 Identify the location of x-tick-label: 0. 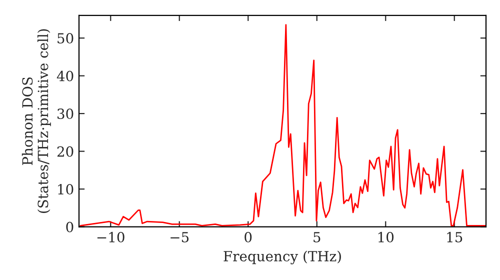
(248, 237).